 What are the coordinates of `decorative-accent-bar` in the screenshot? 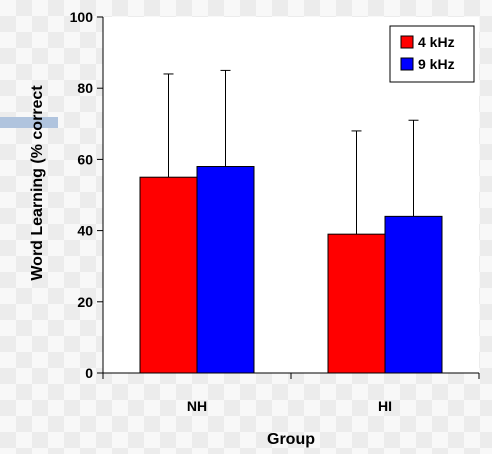 It's located at (29, 122).